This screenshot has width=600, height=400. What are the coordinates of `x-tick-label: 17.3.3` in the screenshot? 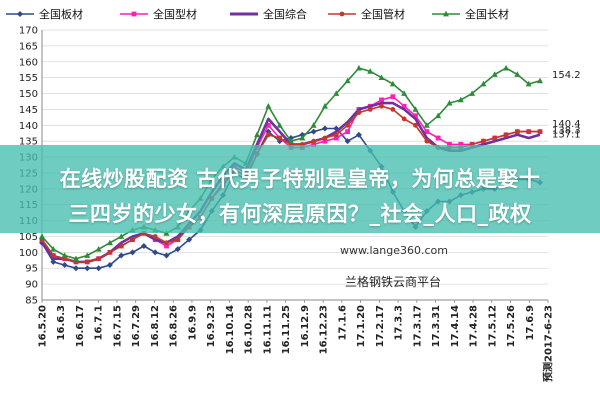 It's located at (399, 322).